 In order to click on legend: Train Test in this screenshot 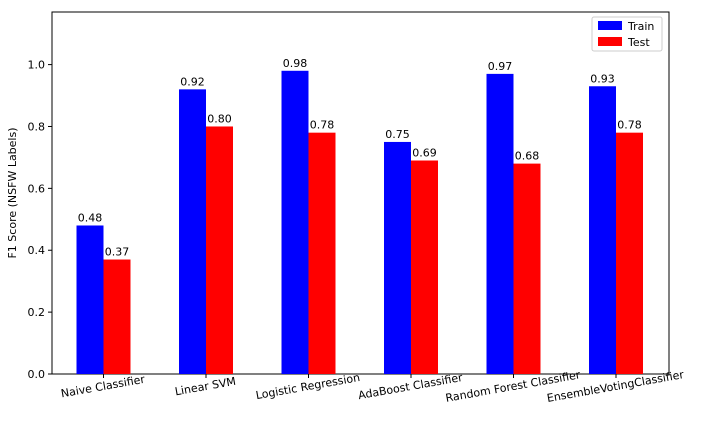, I will do `click(627, 34)`.